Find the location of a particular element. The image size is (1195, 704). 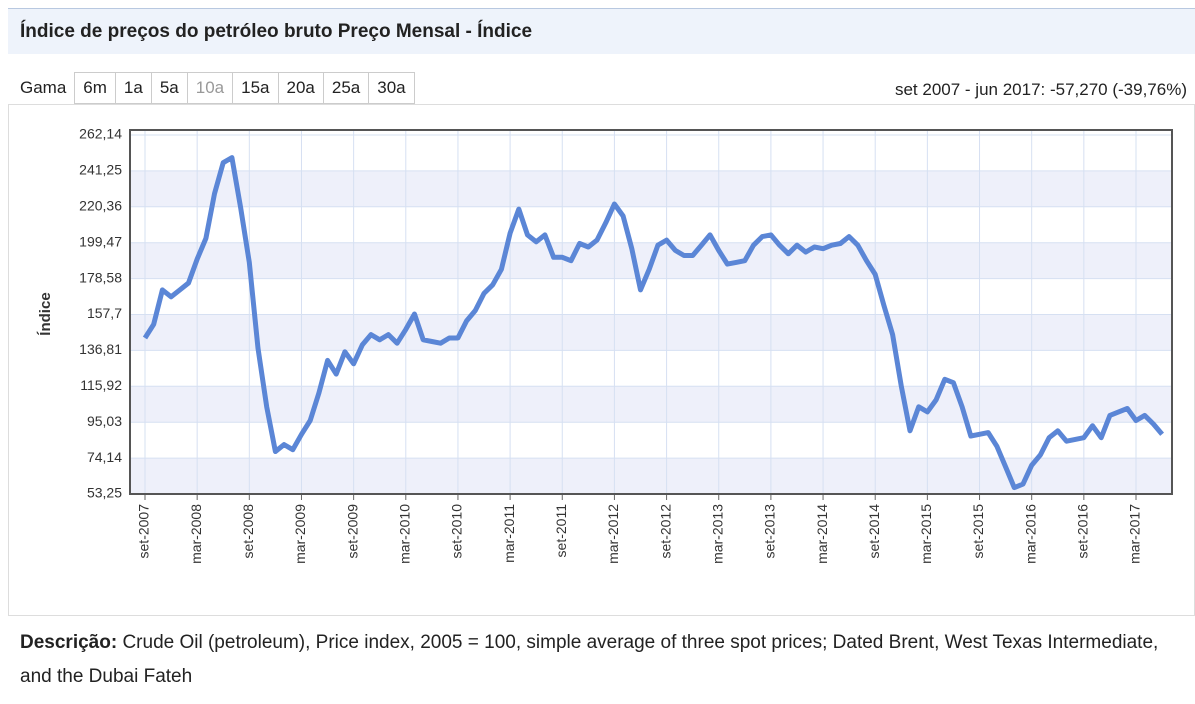

y-tick-label: 199,47 is located at coordinates (100, 241).